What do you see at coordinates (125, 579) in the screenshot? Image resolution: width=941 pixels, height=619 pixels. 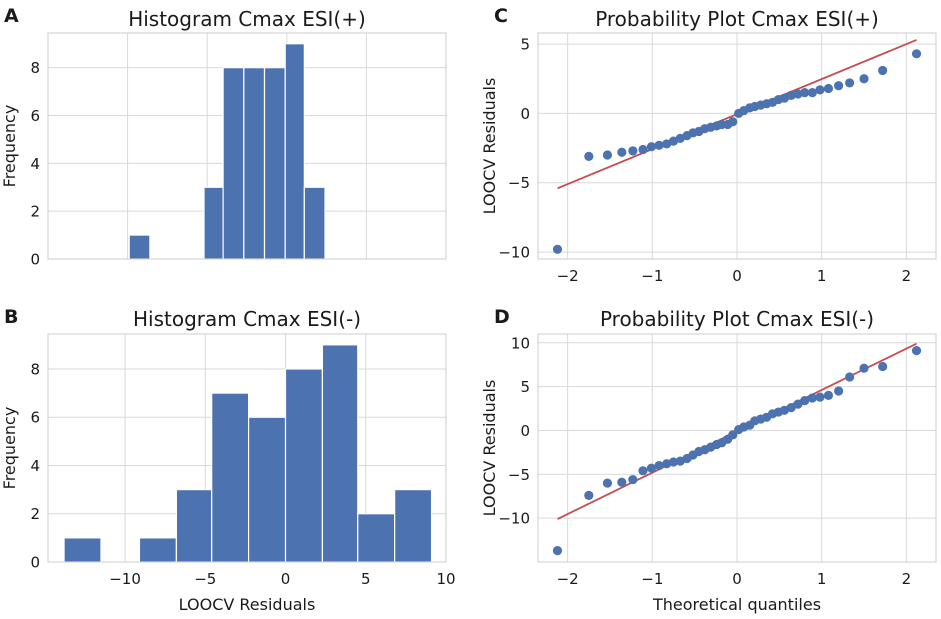 I see `x-tick-label: −10` at bounding box center [125, 579].